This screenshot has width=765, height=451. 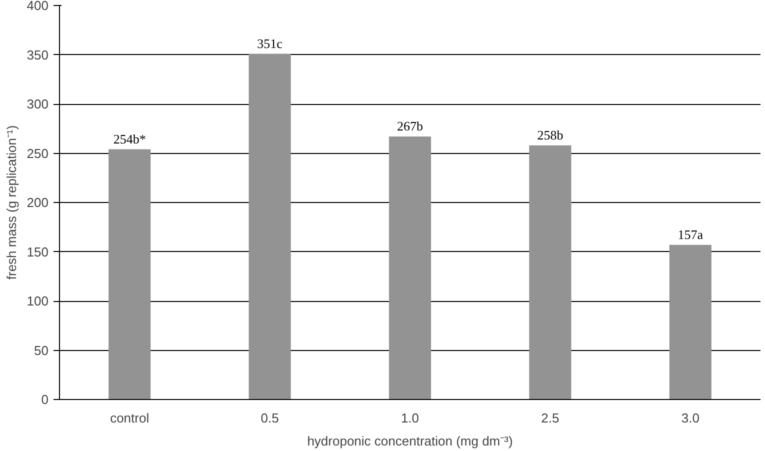 I want to click on y-tick-label: 200, so click(x=37, y=202).